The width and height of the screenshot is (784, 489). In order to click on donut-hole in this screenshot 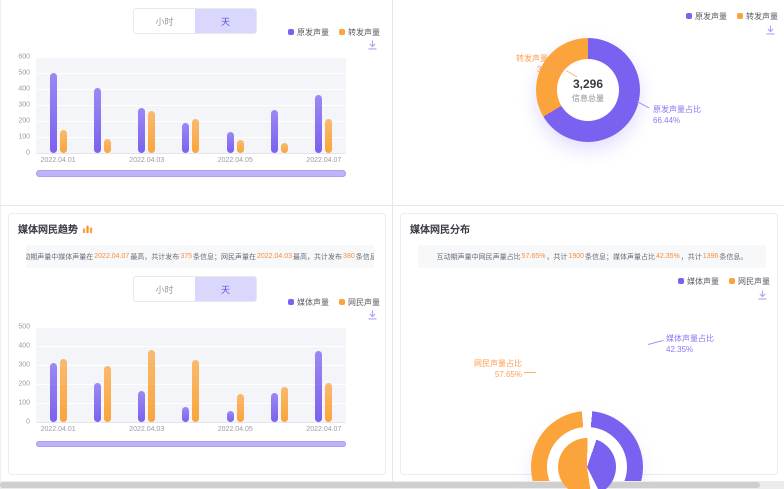, I will do `click(588, 90)`.